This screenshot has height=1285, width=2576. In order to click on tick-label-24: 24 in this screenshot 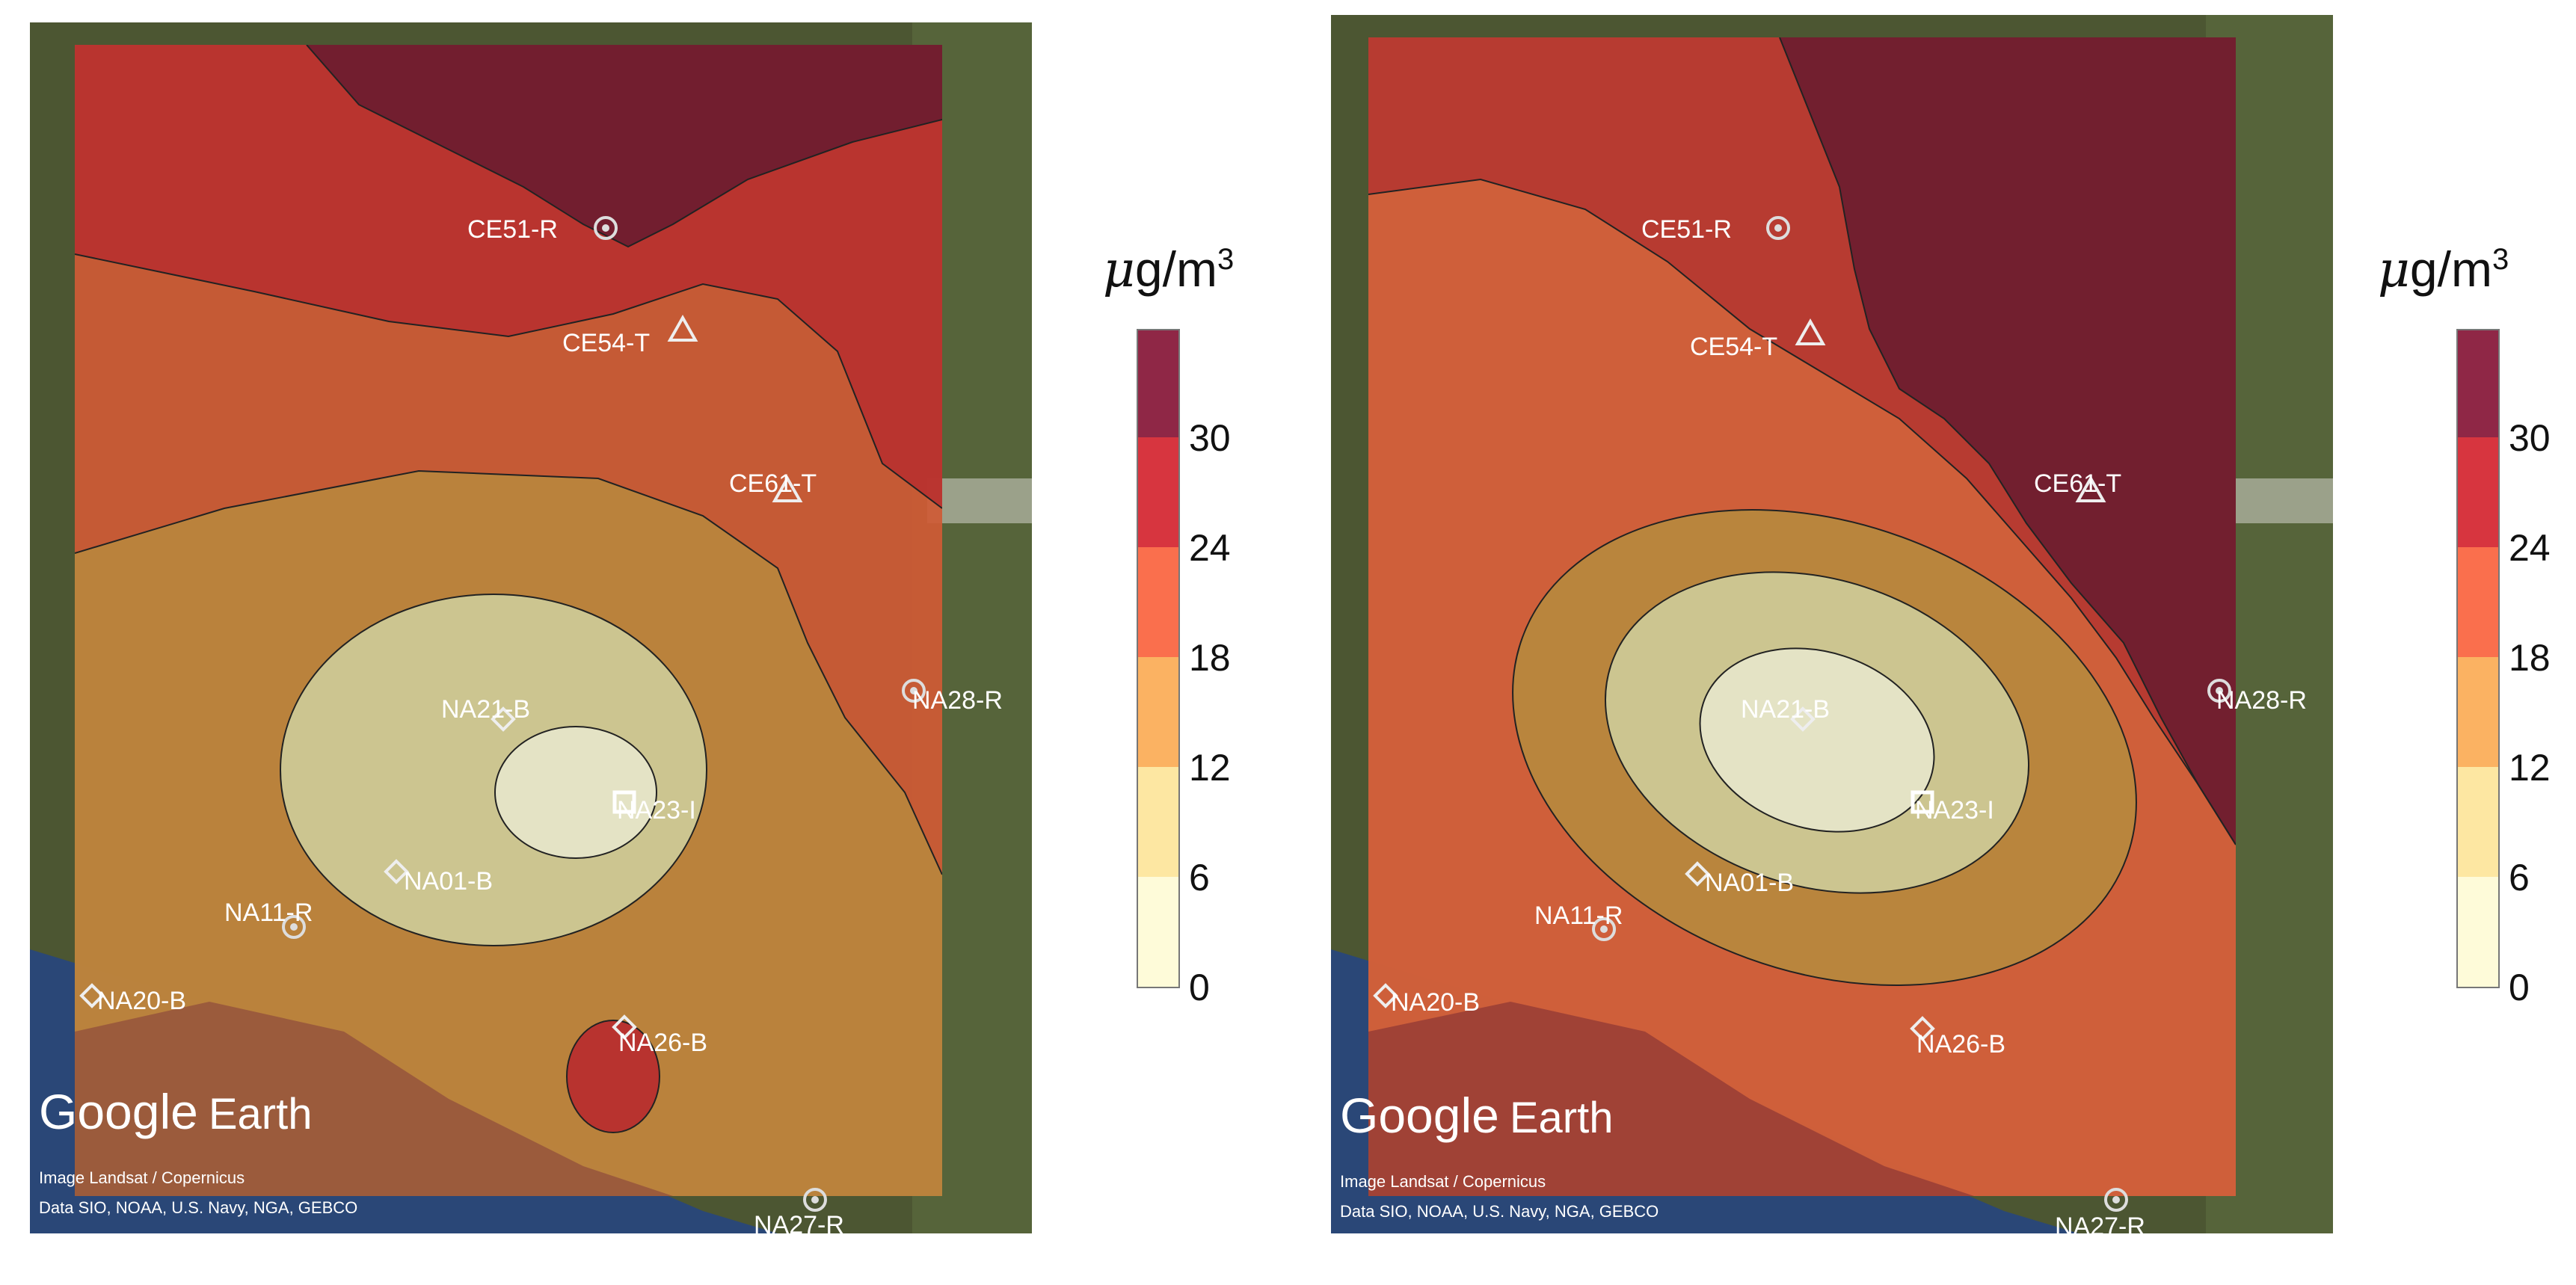, I will do `click(1210, 548)`.